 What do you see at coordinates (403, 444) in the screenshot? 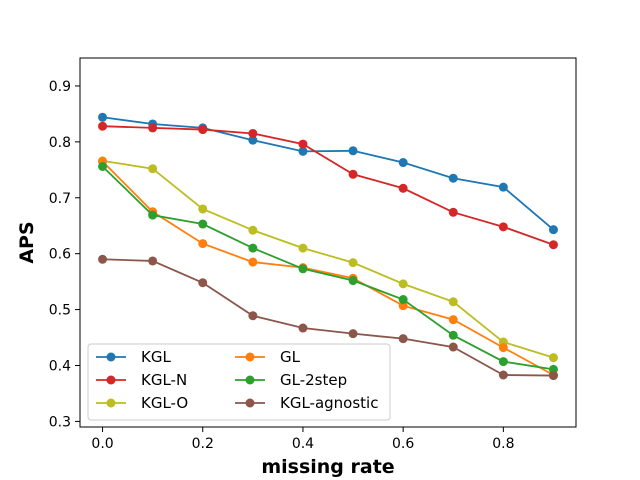
I see `x-tick-label: 0.6` at bounding box center [403, 444].